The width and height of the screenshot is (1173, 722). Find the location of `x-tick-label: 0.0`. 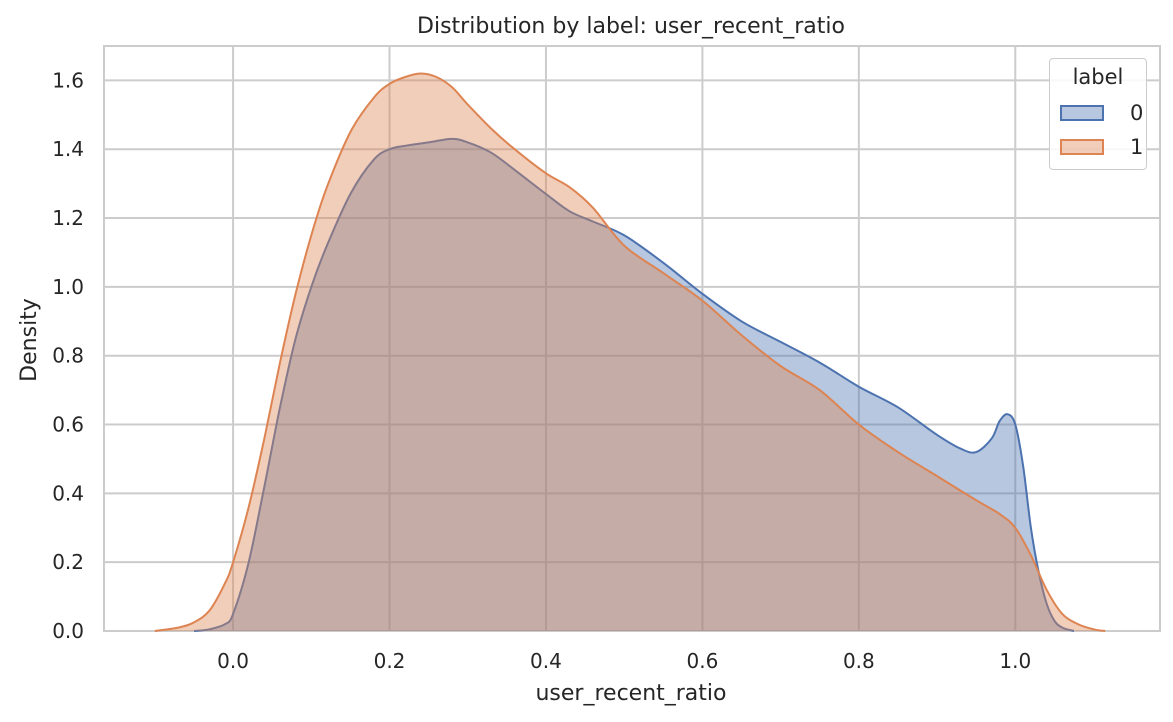

x-tick-label: 0.0 is located at coordinates (233, 661).